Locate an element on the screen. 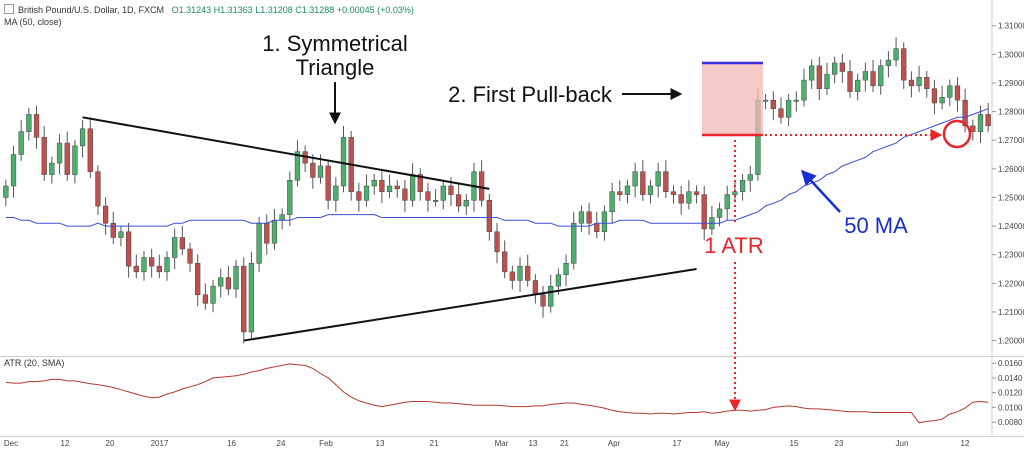 The image size is (1024, 451). price-tick-label: 1.28000 is located at coordinates (1011, 112).